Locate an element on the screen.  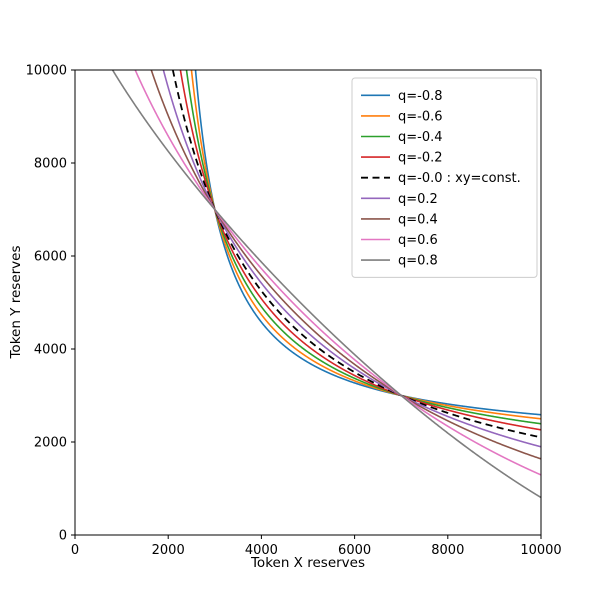
x-tick-label: 0 is located at coordinates (75, 550).